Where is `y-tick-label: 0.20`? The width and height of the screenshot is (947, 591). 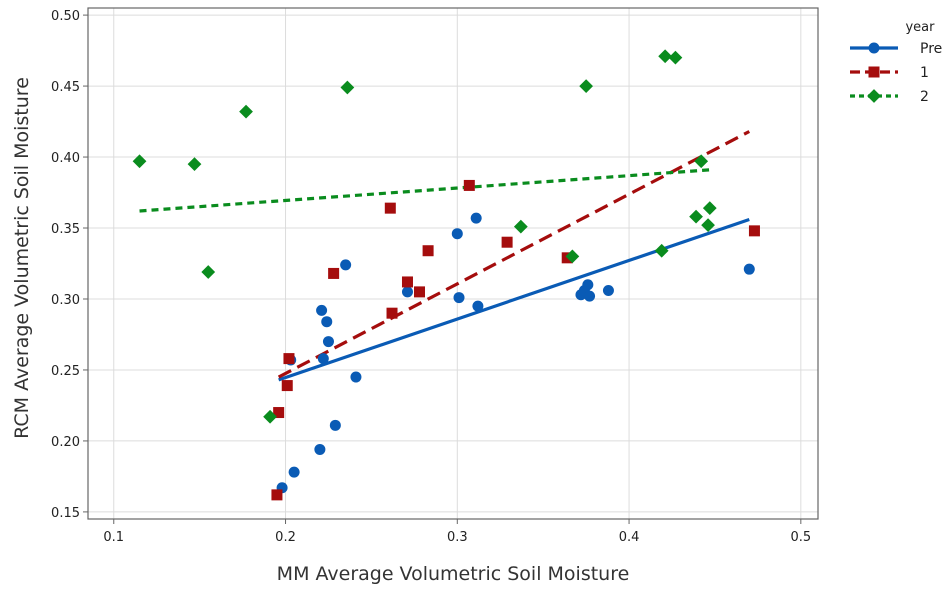
y-tick-label: 0.20 is located at coordinates (65, 442).